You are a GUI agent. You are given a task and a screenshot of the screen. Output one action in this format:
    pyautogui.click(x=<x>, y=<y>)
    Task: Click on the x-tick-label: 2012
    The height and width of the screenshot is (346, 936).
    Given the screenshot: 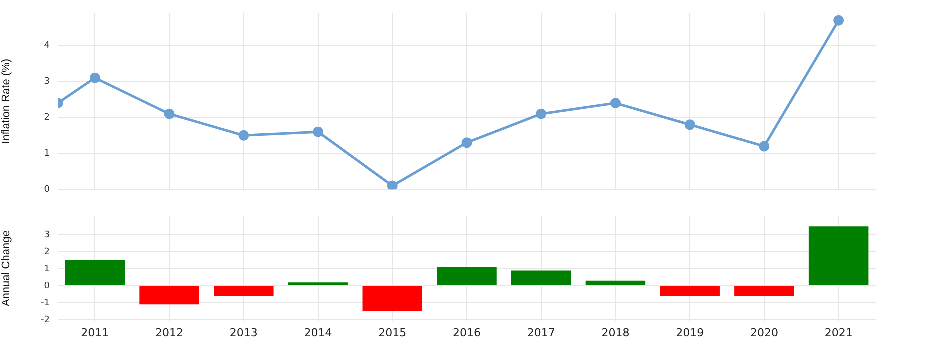 What is the action you would take?
    pyautogui.click(x=170, y=333)
    